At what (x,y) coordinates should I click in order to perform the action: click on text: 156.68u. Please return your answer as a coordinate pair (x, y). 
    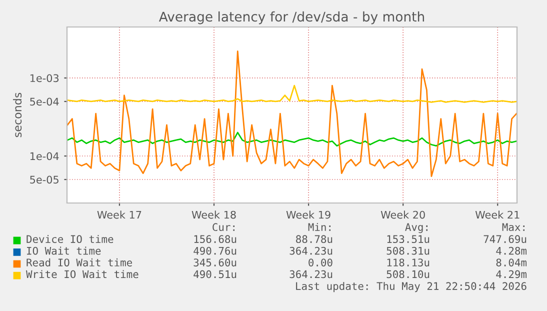
    Looking at the image, I should click on (215, 239).